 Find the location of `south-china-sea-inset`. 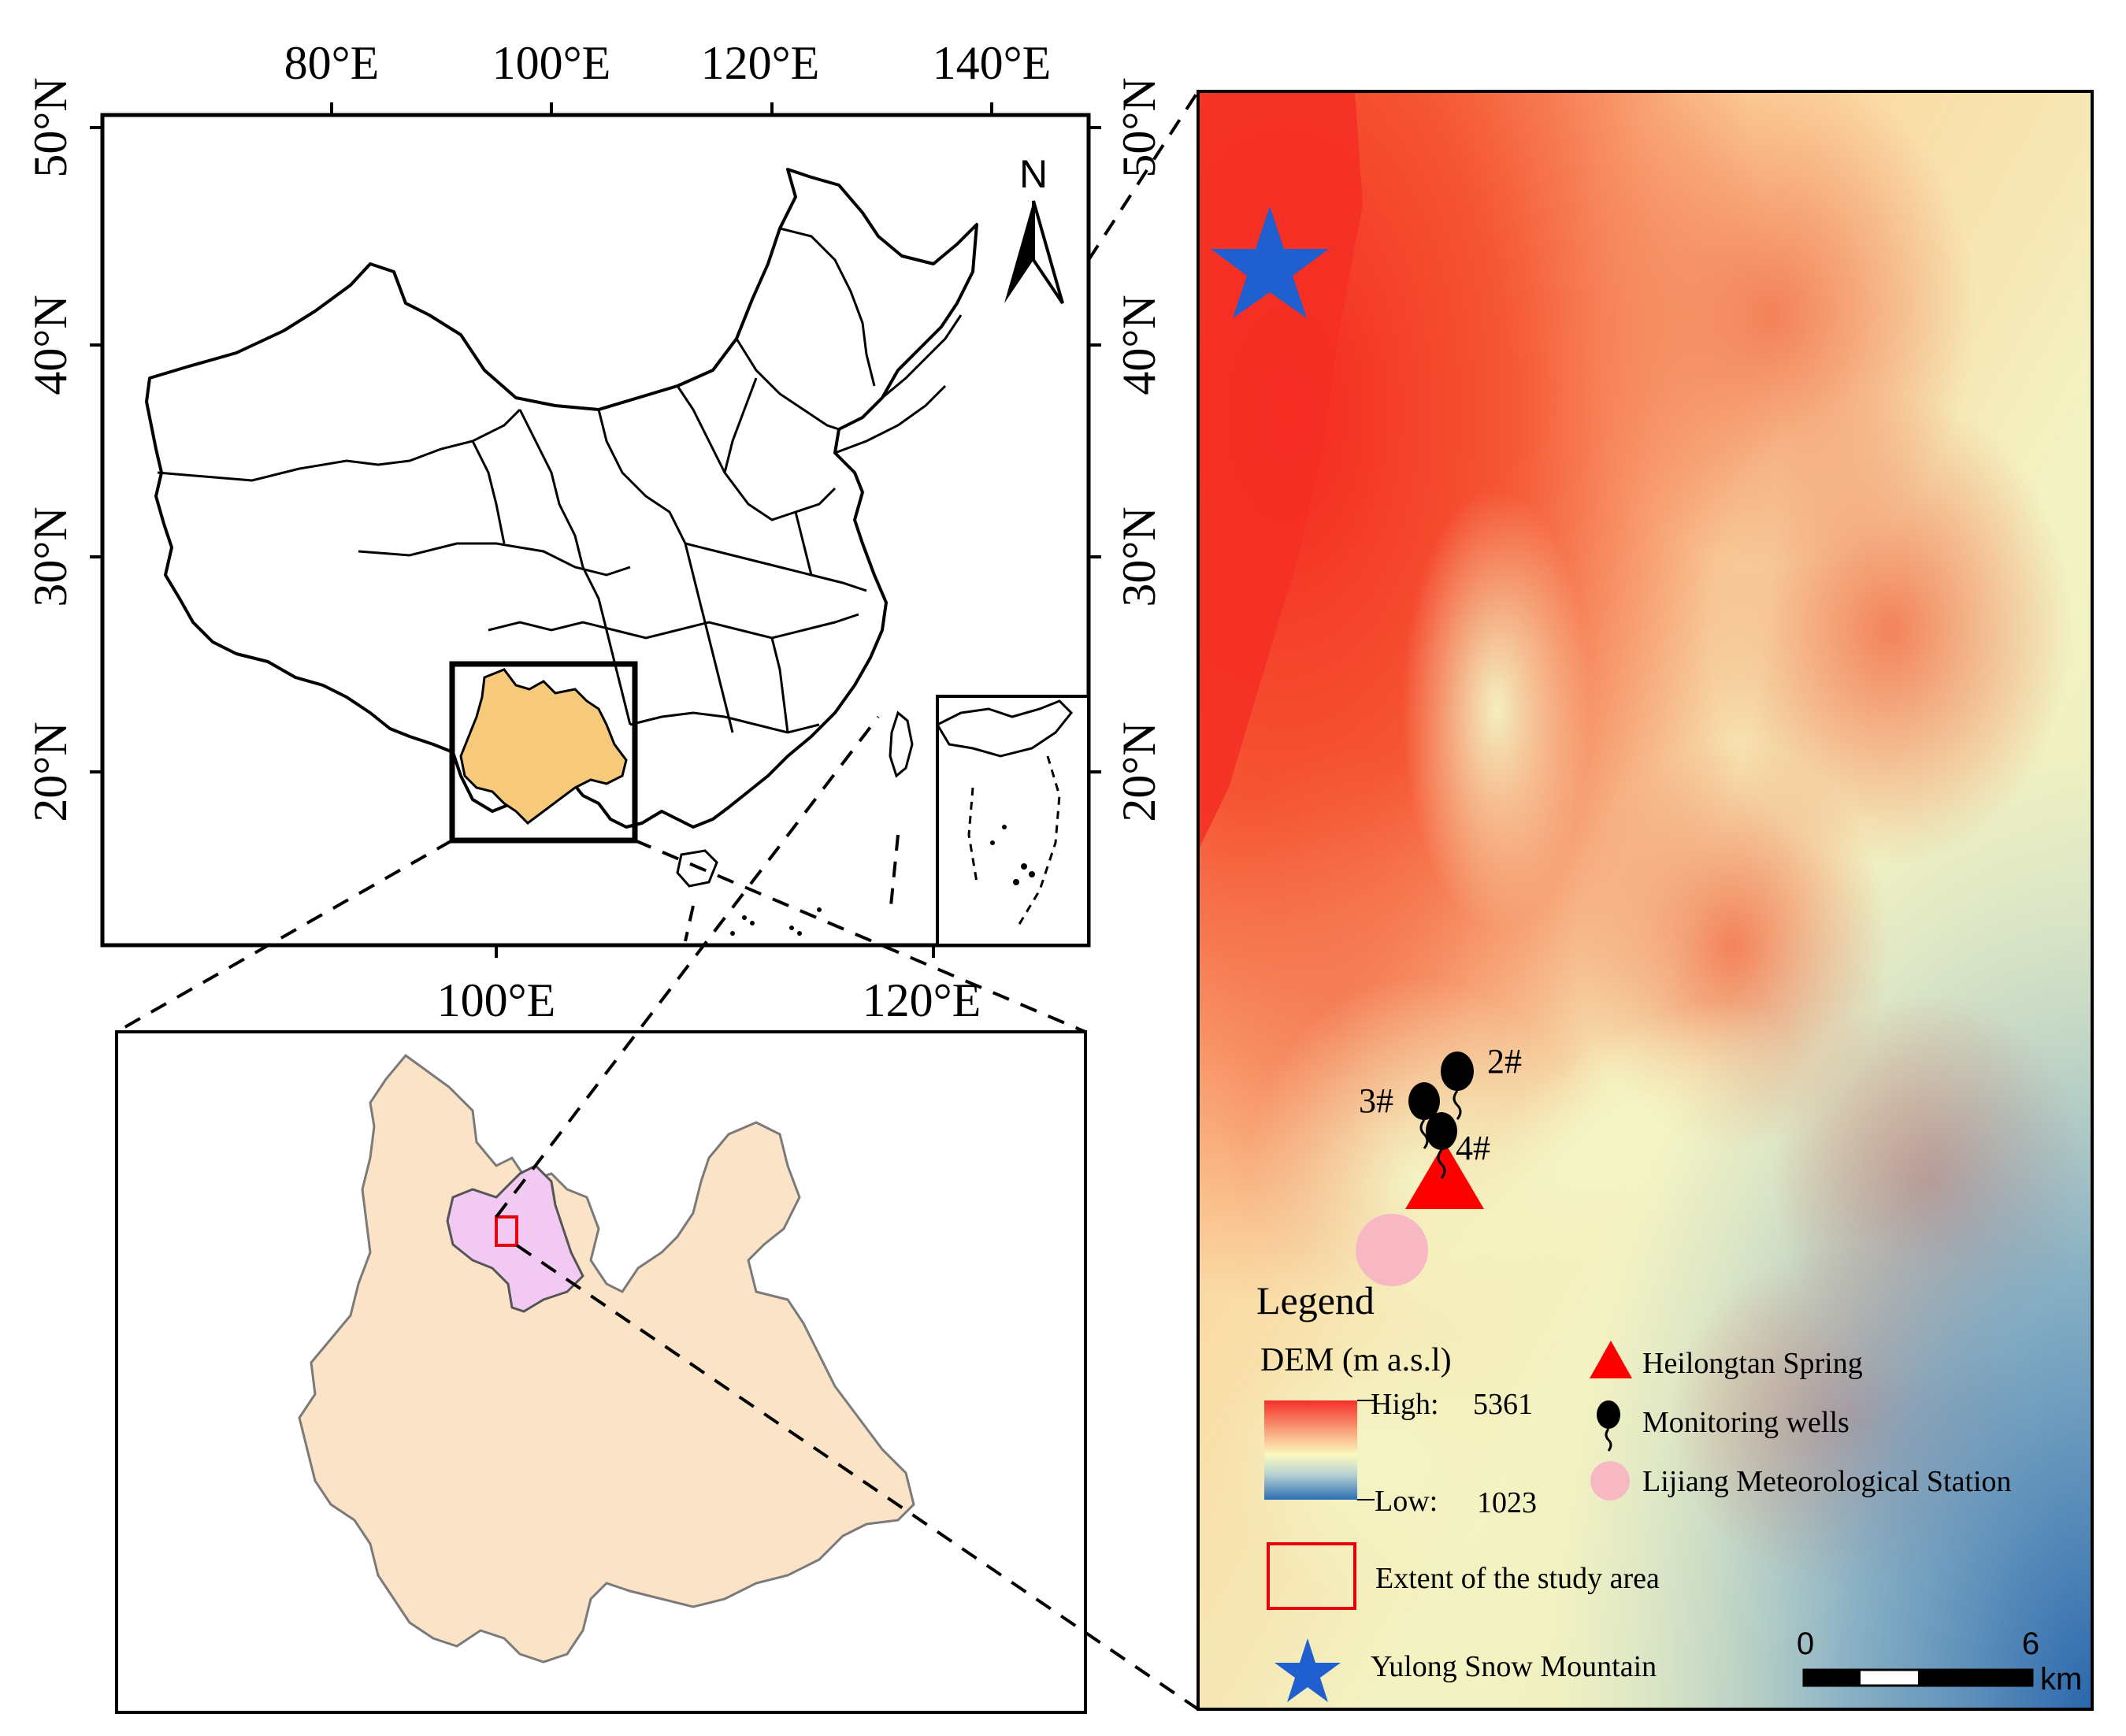

south-china-sea-inset is located at coordinates (1013, 821).